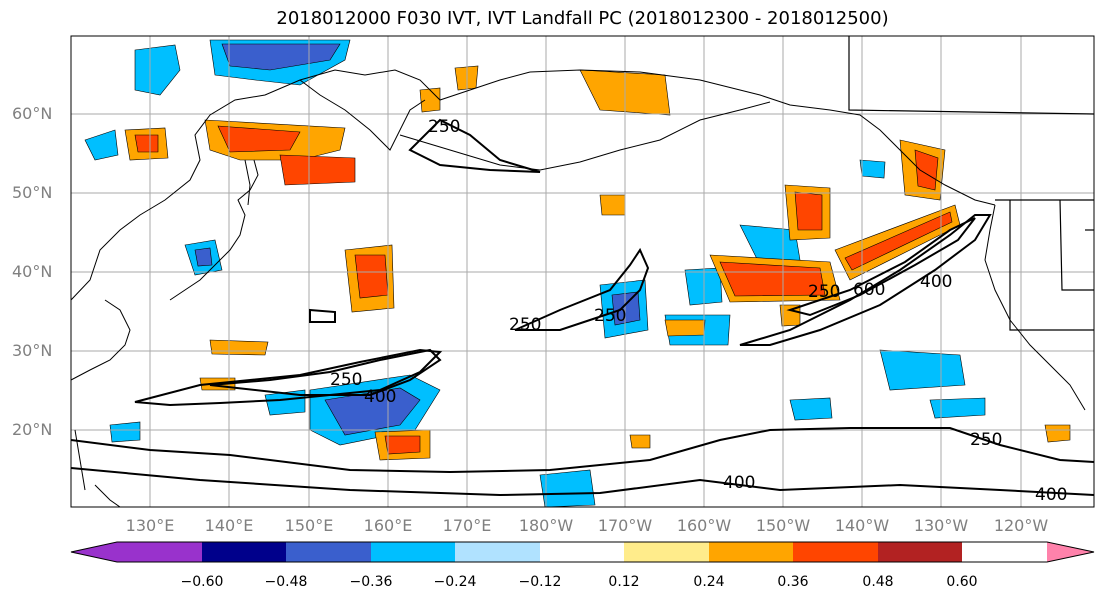 The image size is (1105, 601). I want to click on colorbar-tick-label: −0.36, so click(371, 582).